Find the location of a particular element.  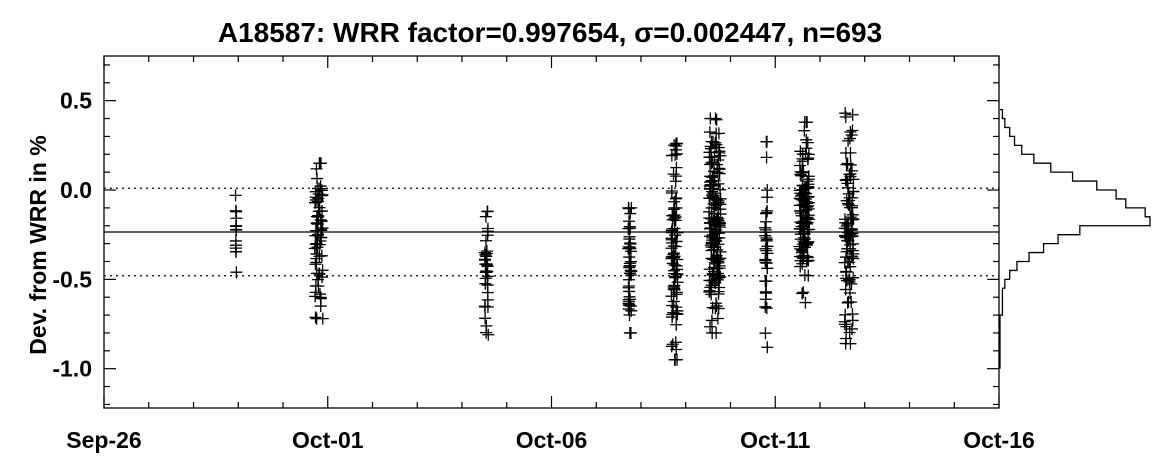

histogram is located at coordinates (1075, 238).